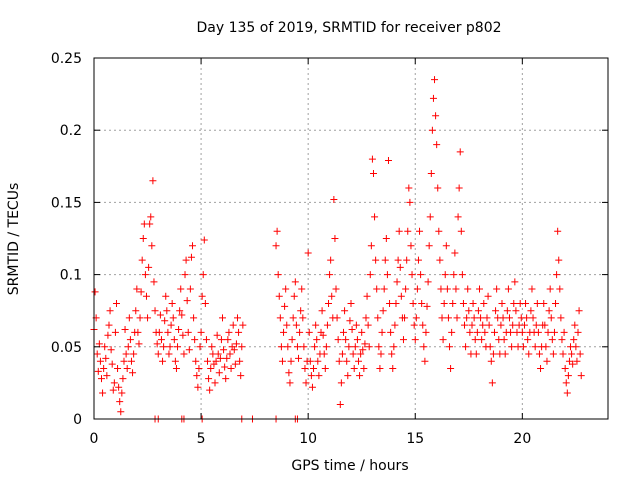  Describe the element at coordinates (522, 439) in the screenshot. I see `x-tick-label: 20` at that location.